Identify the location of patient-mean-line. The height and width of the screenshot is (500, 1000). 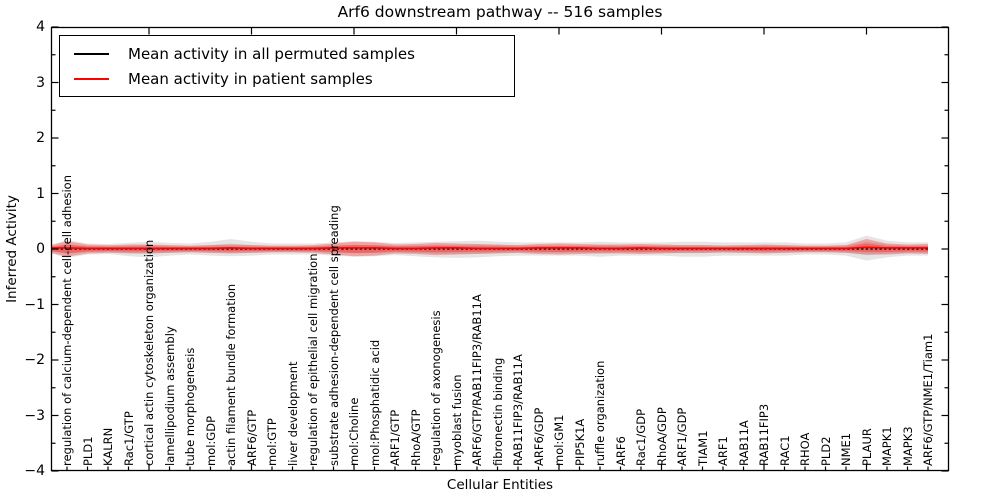
(489, 248).